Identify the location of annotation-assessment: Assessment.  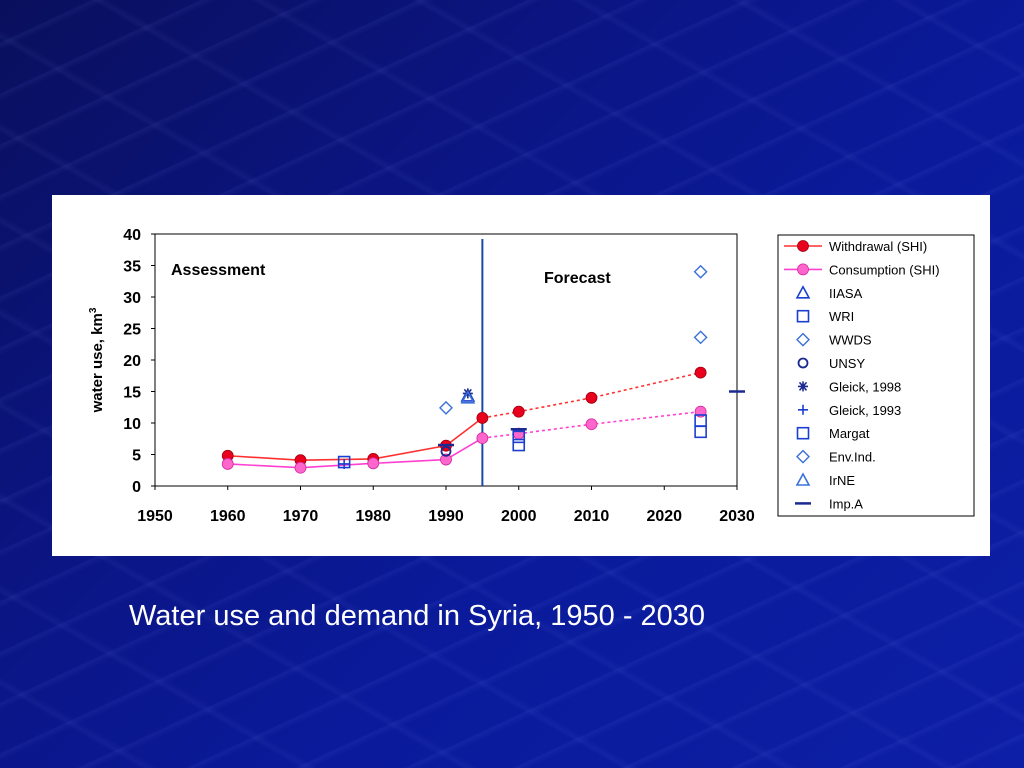
(218, 270).